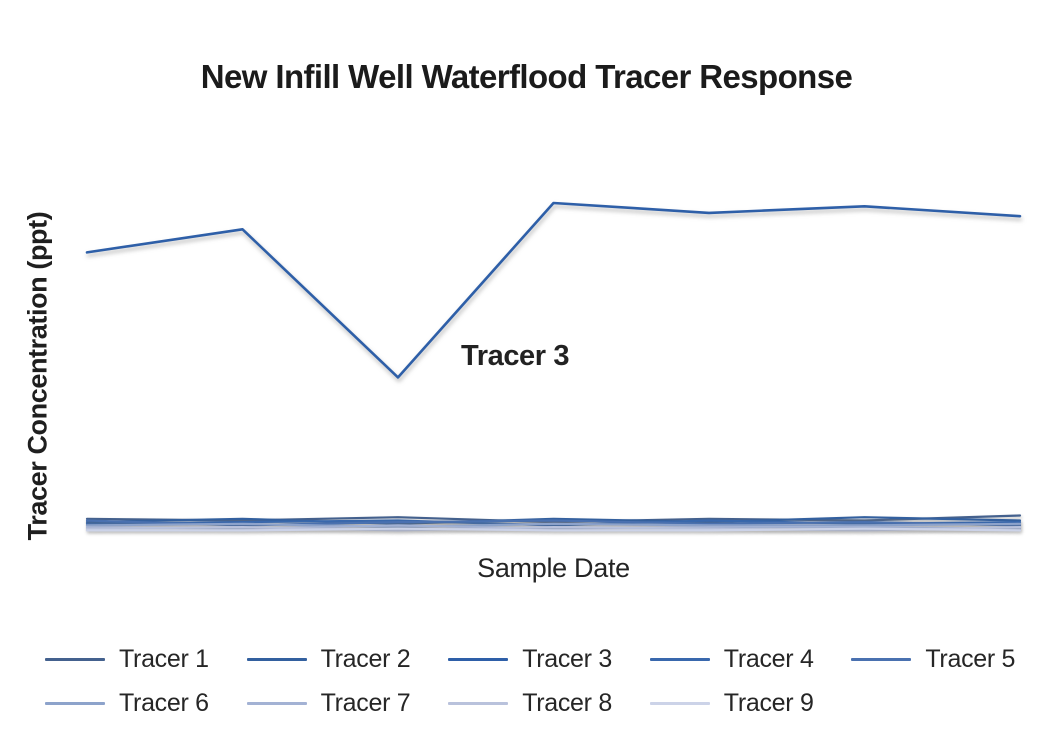  What do you see at coordinates (365, 703) in the screenshot?
I see `legend-label-tracer-7: Tracer 7` at bounding box center [365, 703].